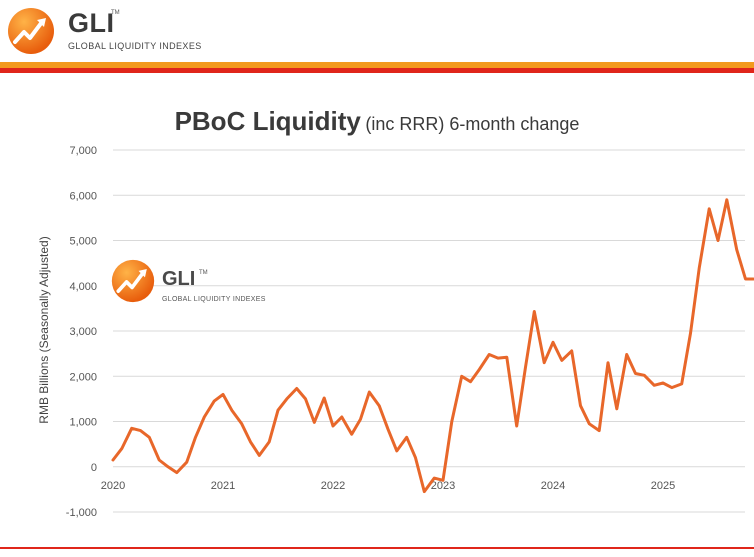 This screenshot has width=754, height=557. Describe the element at coordinates (377, 548) in the screenshot. I see `footer-line` at that location.